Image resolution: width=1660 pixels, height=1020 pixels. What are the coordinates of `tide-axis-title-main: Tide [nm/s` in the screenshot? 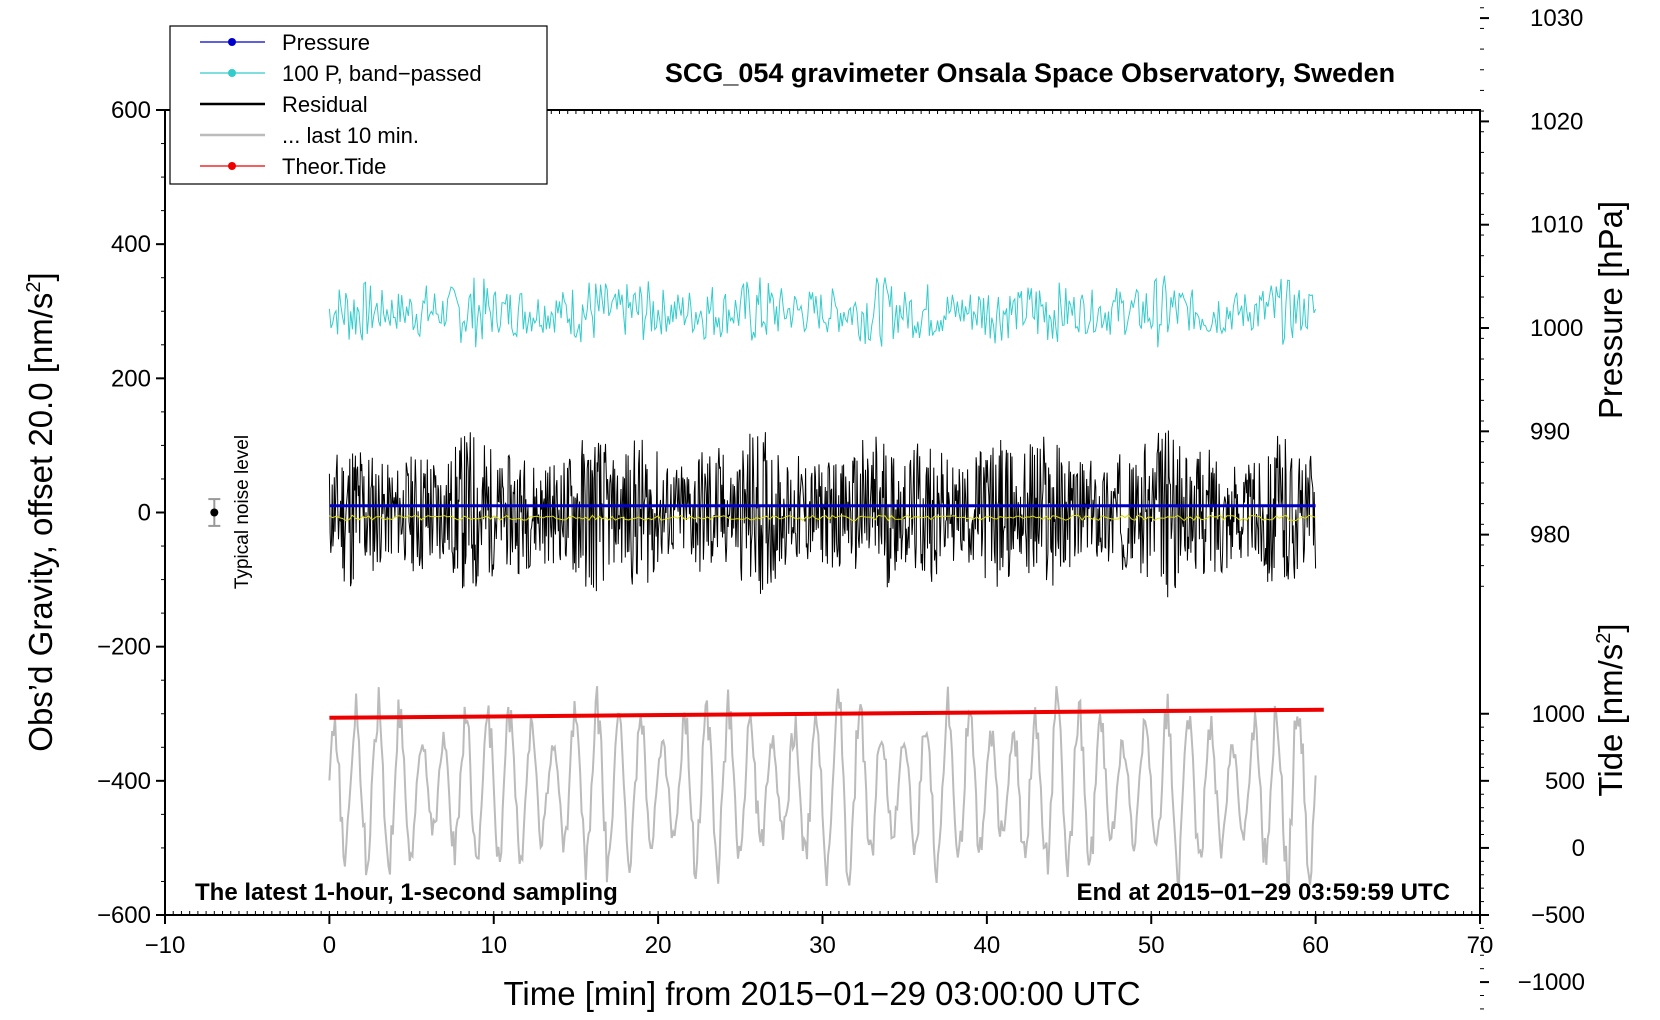 It's located at (1610, 720).